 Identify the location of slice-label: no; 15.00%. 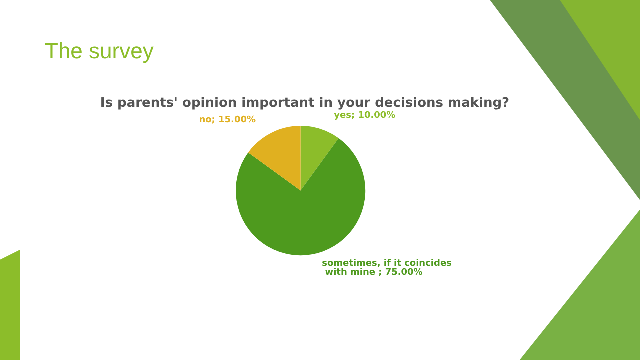
(227, 121).